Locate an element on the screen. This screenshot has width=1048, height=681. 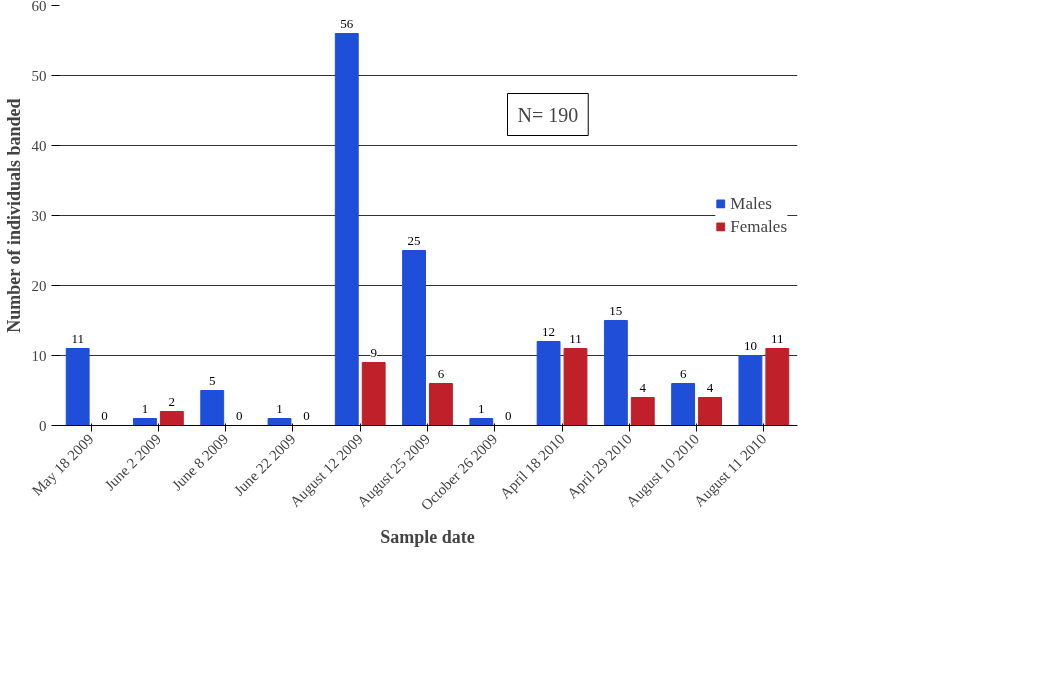
data-label: 25 is located at coordinates (414, 240).